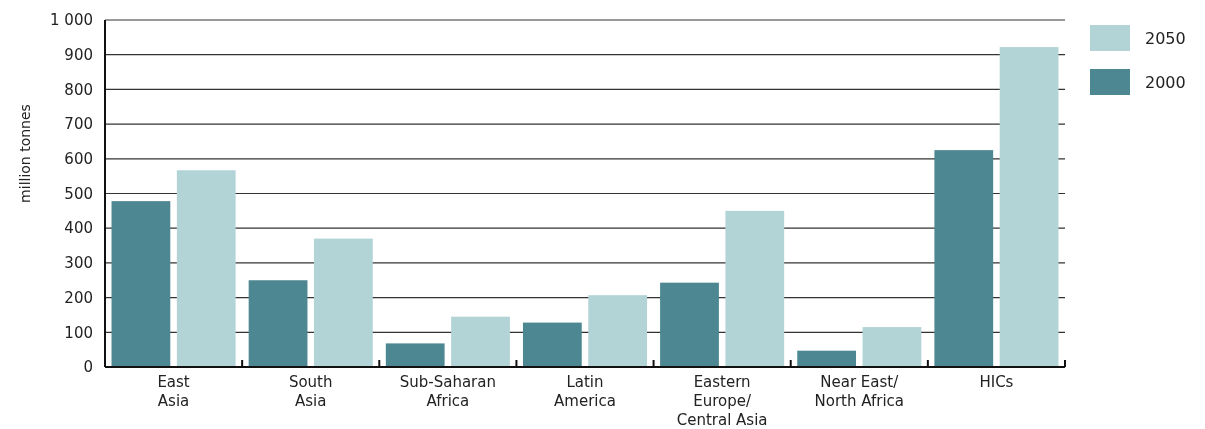 The width and height of the screenshot is (1205, 429). I want to click on y-tick-label: 500, so click(78, 193).